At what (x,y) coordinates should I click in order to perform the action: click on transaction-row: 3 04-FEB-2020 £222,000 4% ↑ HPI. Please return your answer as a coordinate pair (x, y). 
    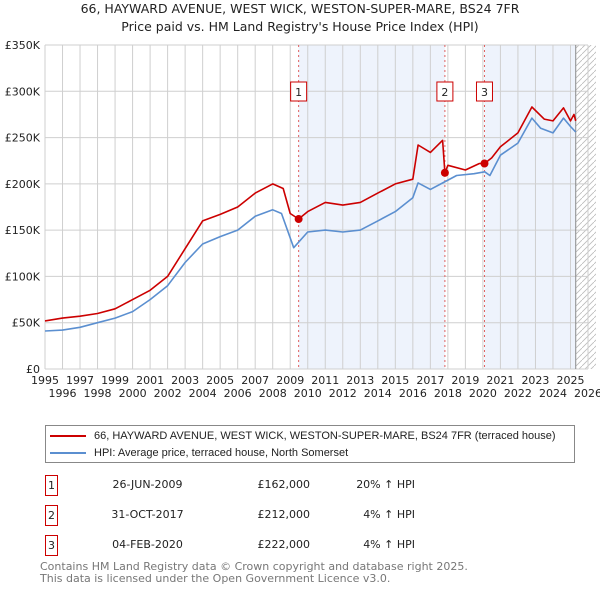
    Looking at the image, I should click on (322, 545).